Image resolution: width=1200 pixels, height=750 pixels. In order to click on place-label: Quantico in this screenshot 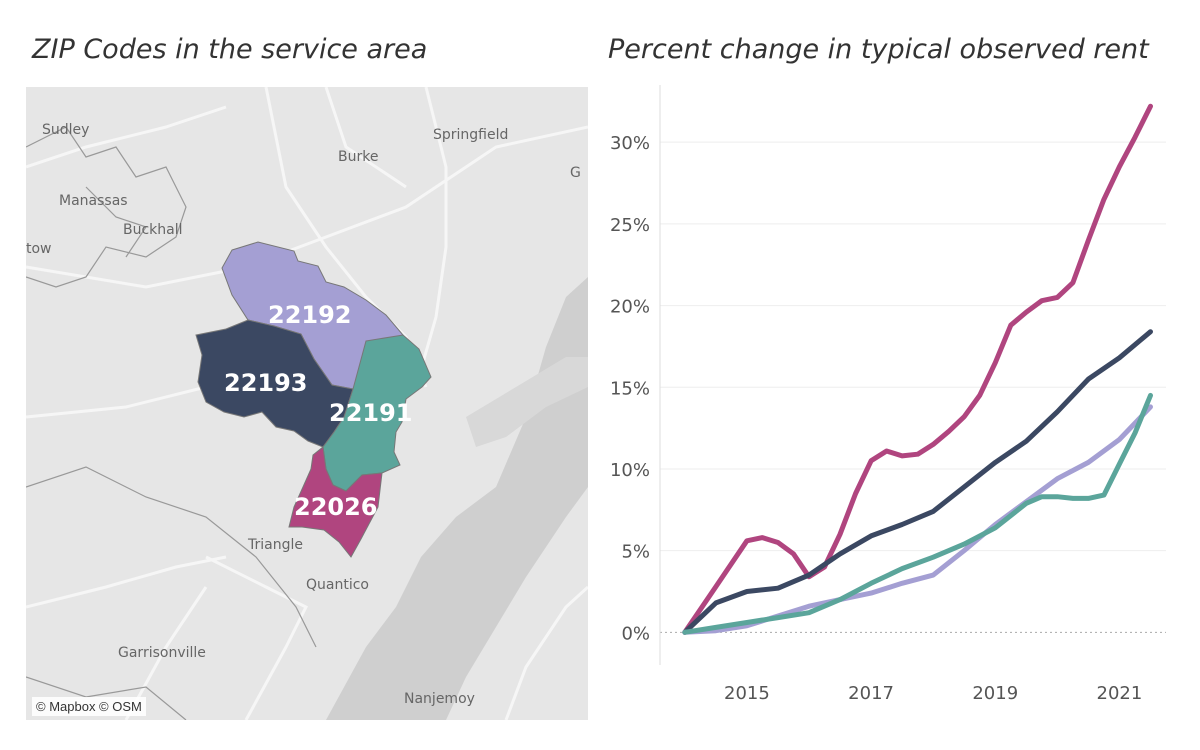, I will do `click(337, 585)`.